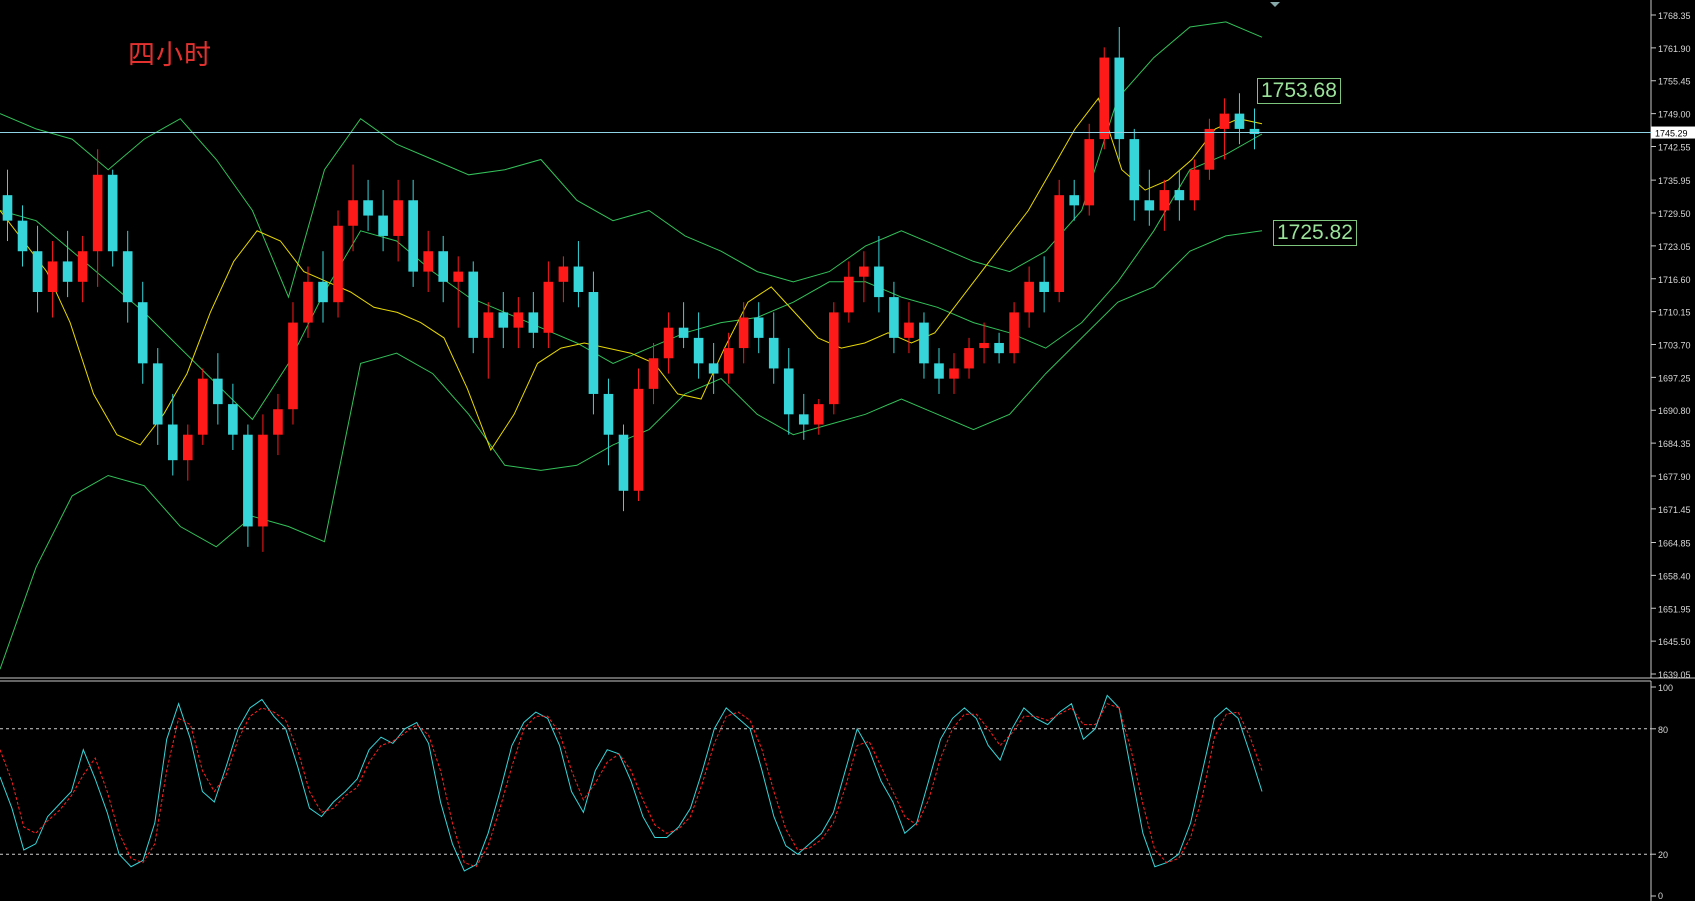  I want to click on stoch-signal-line, so click(631, 785).